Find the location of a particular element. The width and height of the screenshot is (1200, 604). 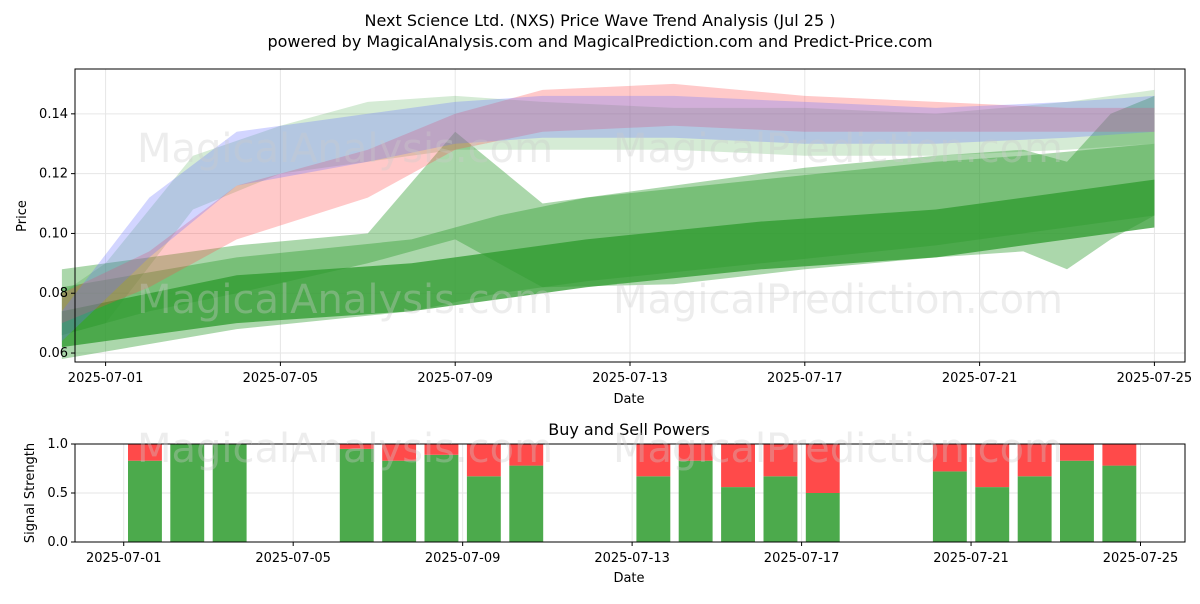

watermark-analysis-top: MagicalAnalysis.com is located at coordinates (345, 149).